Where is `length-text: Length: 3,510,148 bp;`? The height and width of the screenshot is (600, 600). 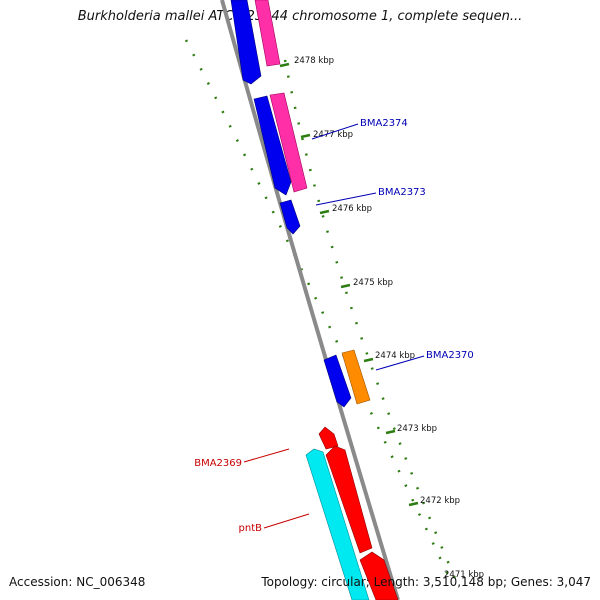 length-text: Length: 3,510,148 bp; is located at coordinates (440, 582).